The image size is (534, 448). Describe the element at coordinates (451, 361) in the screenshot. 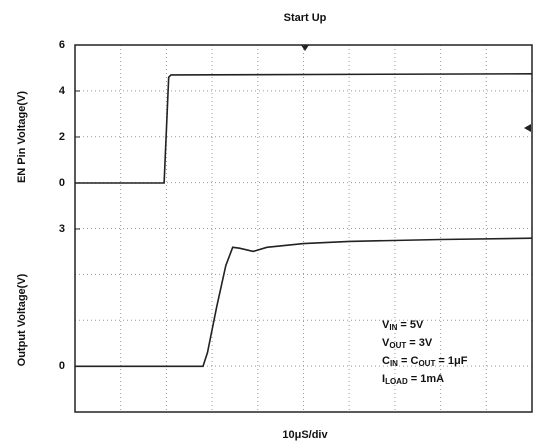

I see `annotation-part: = 1μF` at that location.